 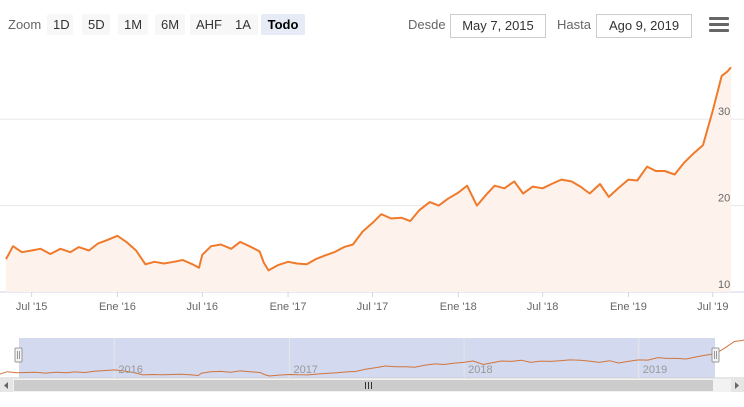 I want to click on navigator-grid, so click(x=376, y=358).